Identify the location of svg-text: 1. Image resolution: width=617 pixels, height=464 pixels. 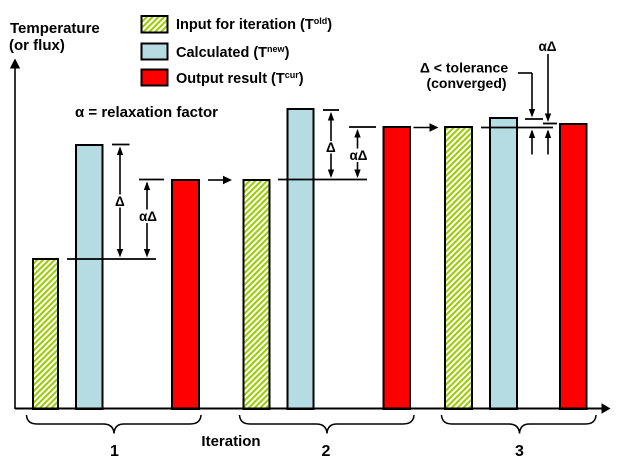
(114, 451).